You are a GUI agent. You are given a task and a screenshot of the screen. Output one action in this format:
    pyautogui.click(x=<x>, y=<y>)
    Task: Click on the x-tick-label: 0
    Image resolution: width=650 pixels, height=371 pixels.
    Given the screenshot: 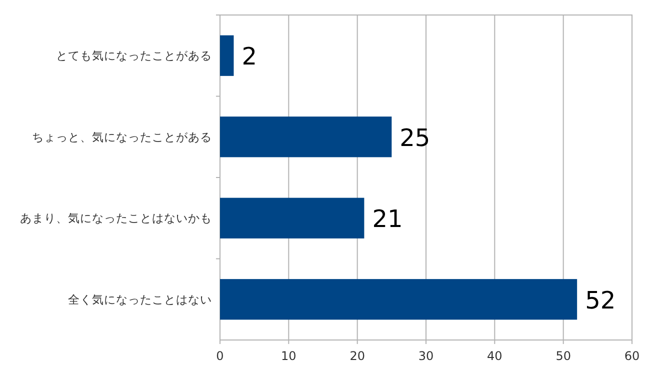 What is the action you would take?
    pyautogui.click(x=220, y=356)
    